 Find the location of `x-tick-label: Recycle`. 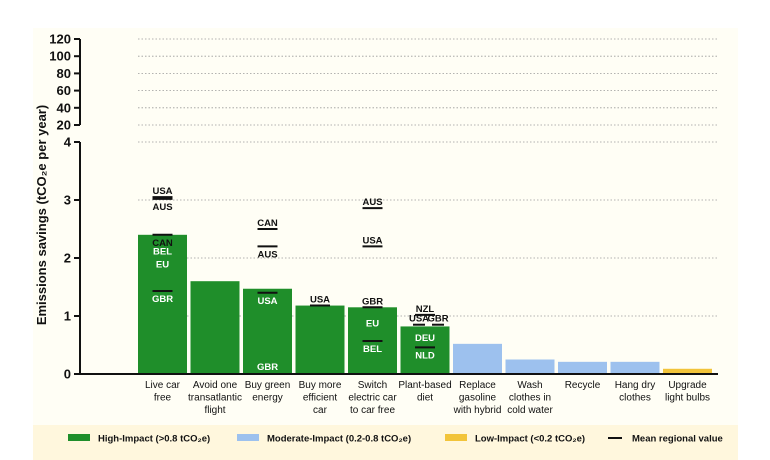

x-tick-label: Recycle is located at coordinates (583, 385).